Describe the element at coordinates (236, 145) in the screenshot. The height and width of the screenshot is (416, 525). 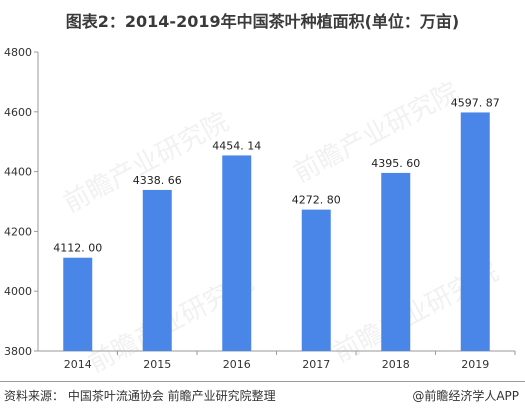
I see `data-label: 4454. 14` at that location.